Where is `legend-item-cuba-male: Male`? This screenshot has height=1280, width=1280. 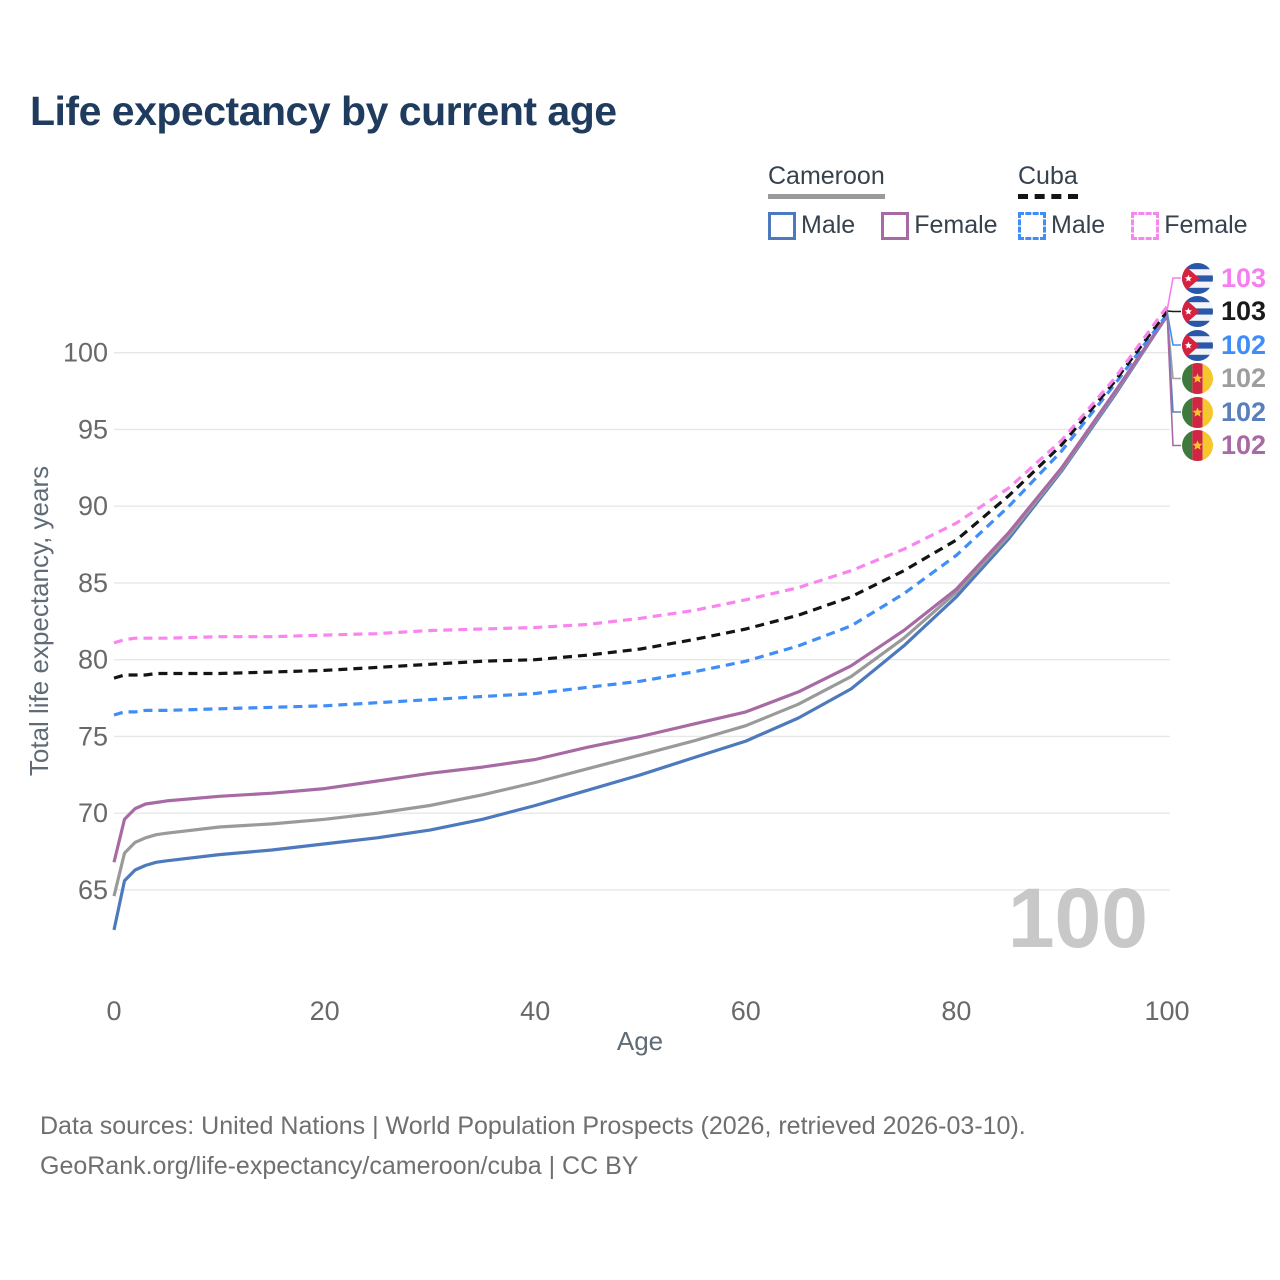 legend-item-cuba-male: Male is located at coordinates (1061, 225).